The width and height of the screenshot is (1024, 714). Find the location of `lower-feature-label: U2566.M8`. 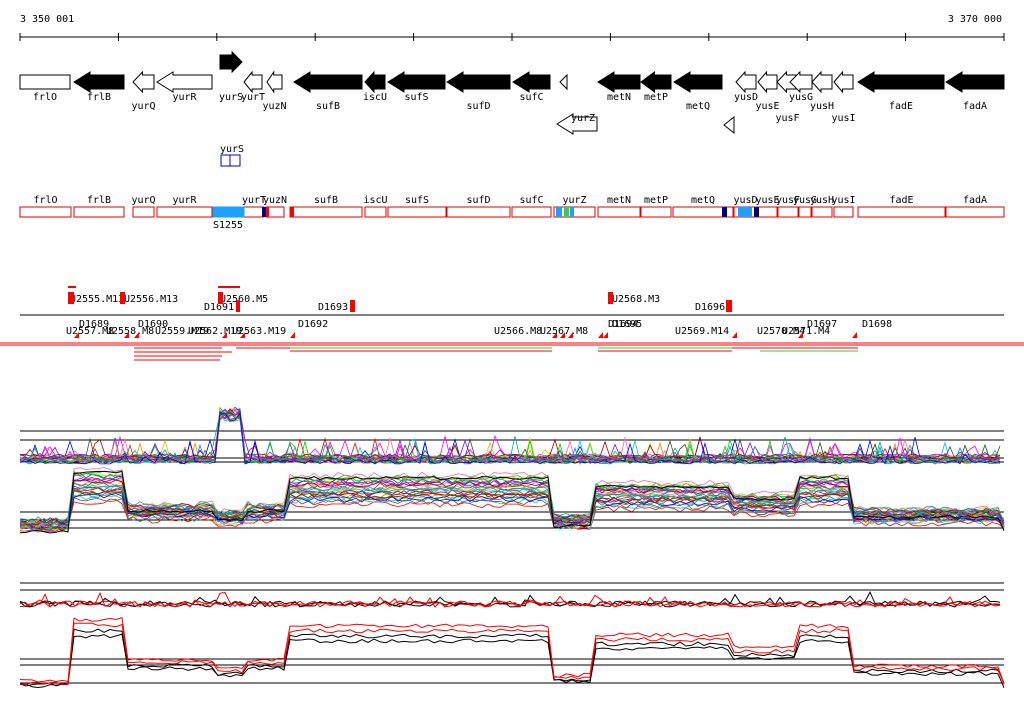

lower-feature-label: U2566.M8 is located at coordinates (518, 331).